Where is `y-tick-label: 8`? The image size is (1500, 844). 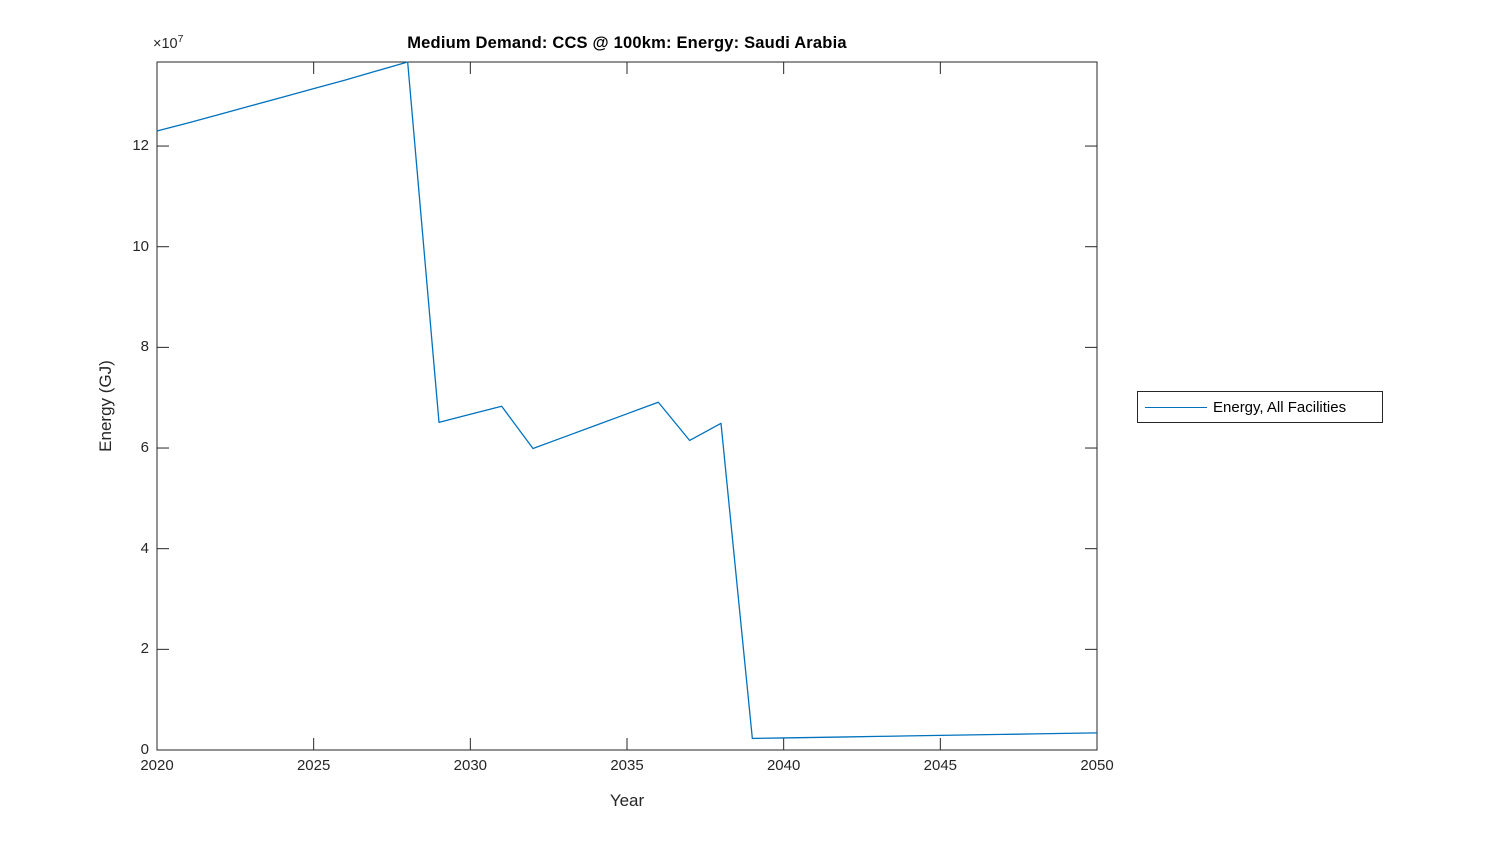
y-tick-label: 8 is located at coordinates (144, 347).